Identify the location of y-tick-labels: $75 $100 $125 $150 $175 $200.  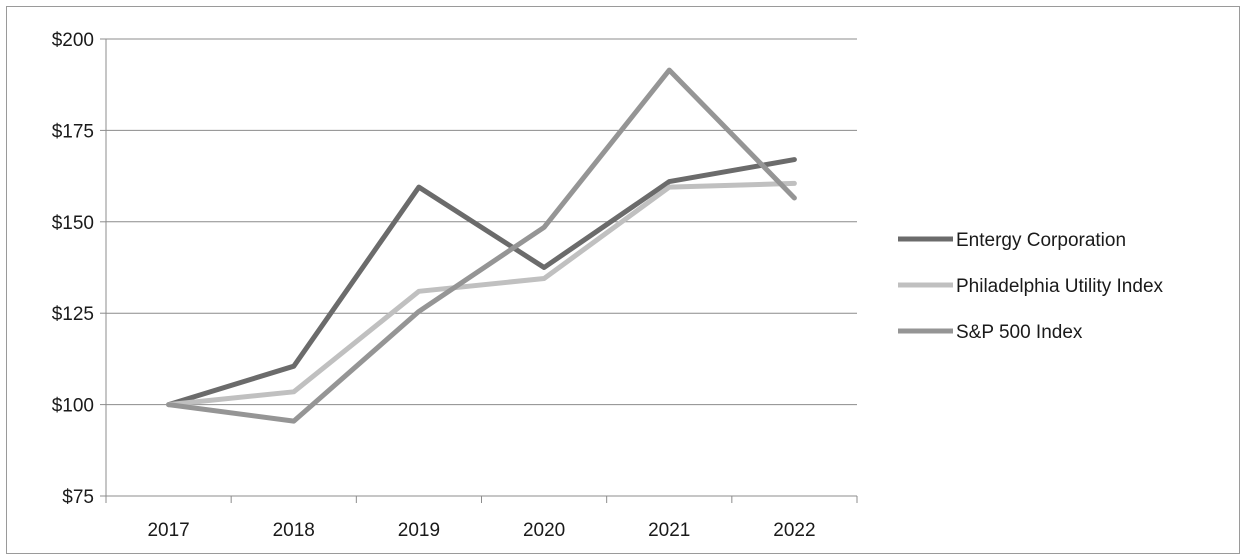
(73, 269).